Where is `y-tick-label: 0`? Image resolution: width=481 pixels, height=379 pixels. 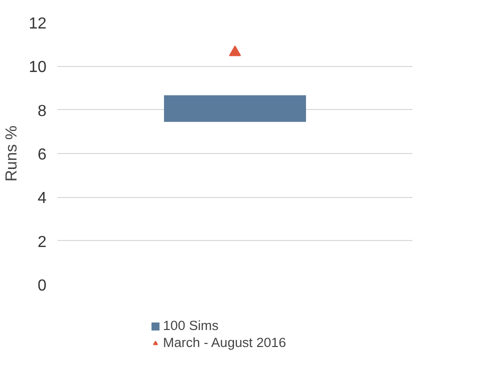 y-tick-label: 0 is located at coordinates (42, 286).